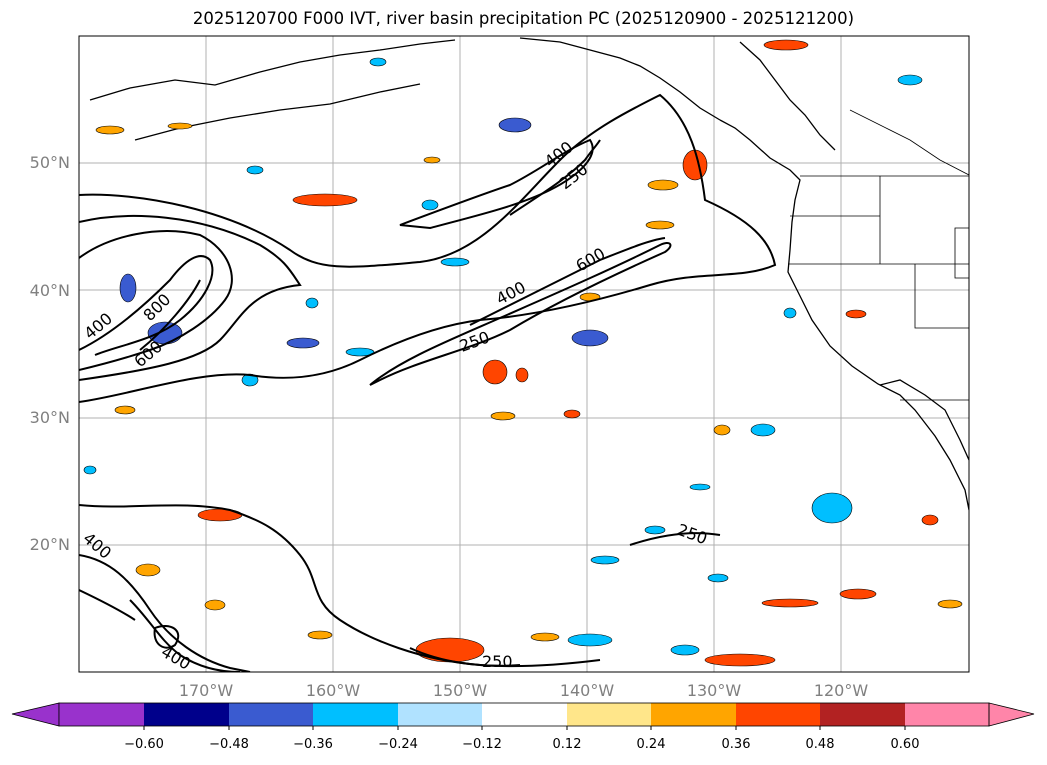 This screenshot has height=765, width=1047. Describe the element at coordinates (156, 307) in the screenshot. I see `contour-label: 800` at that location.